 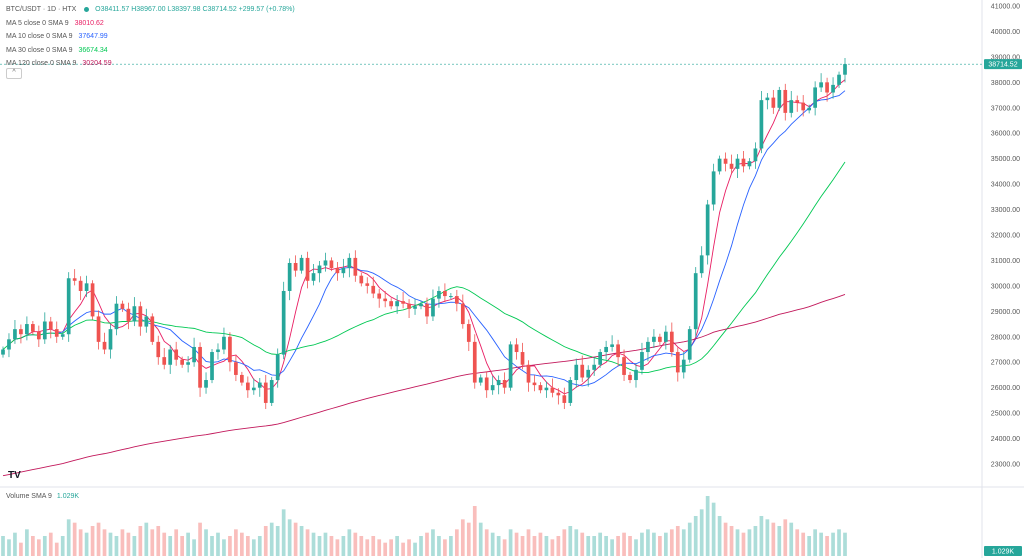 What do you see at coordinates (1002, 65) in the screenshot?
I see `svg-text: 38714.52` at bounding box center [1002, 65].